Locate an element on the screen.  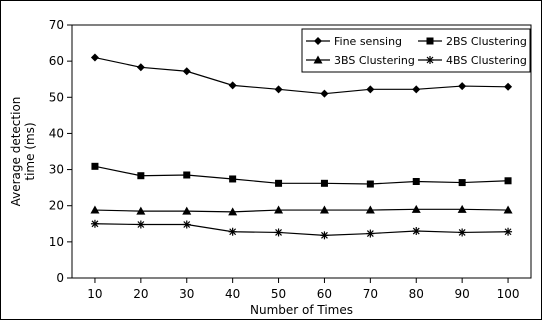
y-tick-label: 10 is located at coordinates (56, 242).